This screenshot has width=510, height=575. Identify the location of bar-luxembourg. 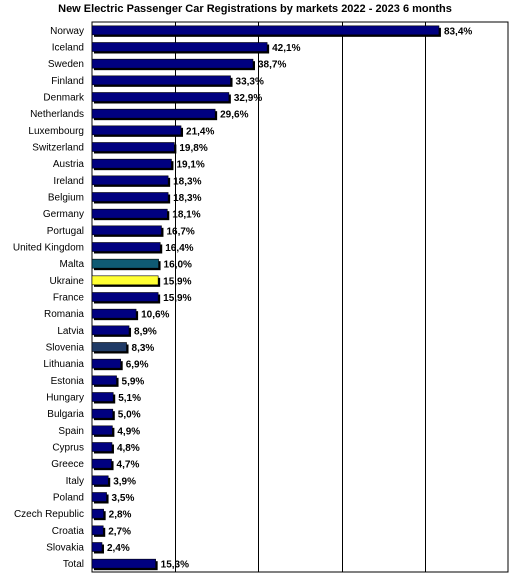
(136, 130).